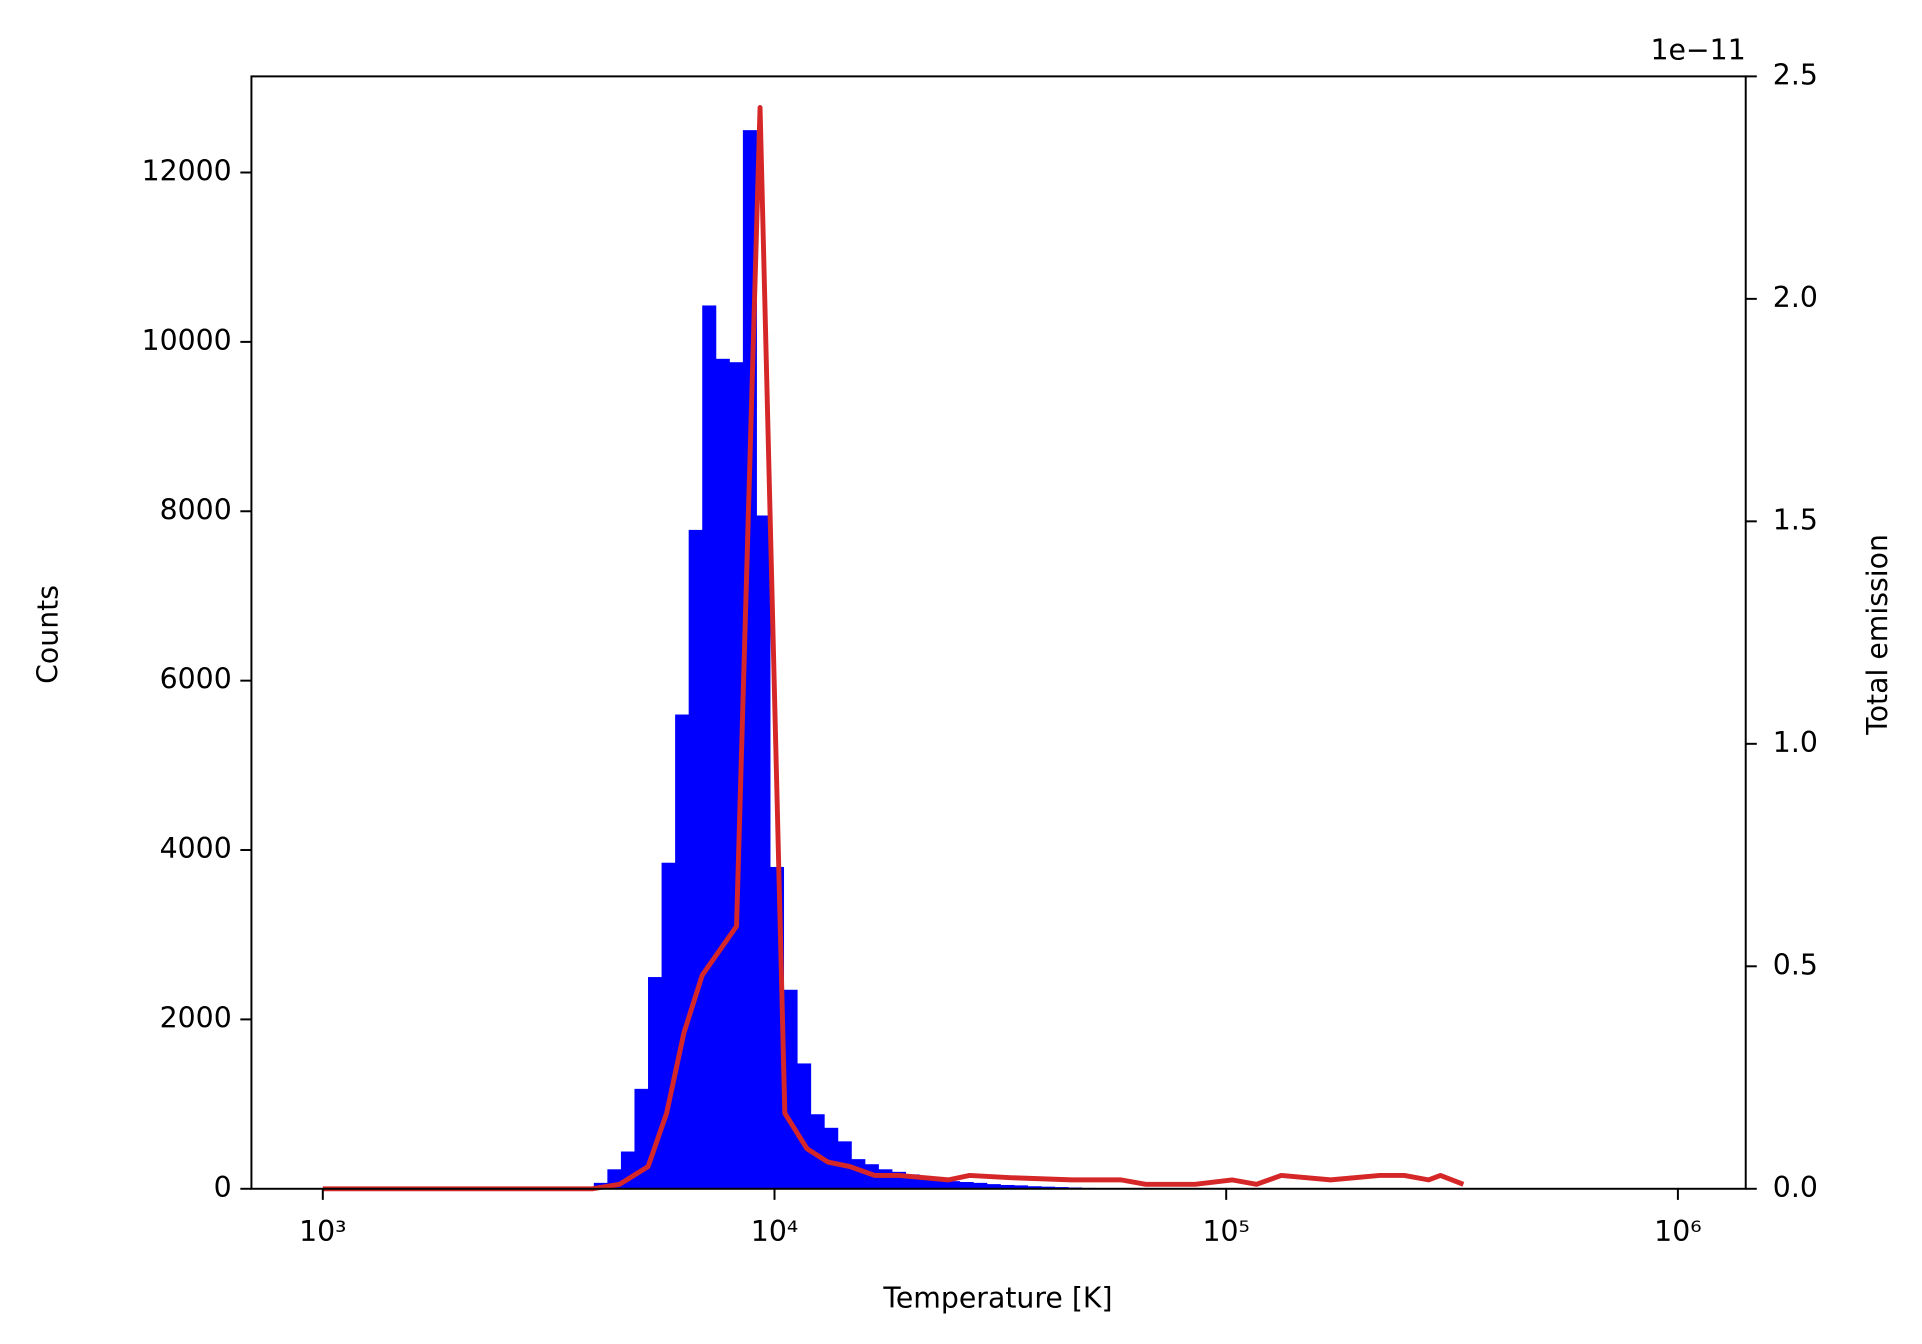 The width and height of the screenshot is (1922, 1344). I want to click on y-tick-label: 2000, so click(196, 1017).